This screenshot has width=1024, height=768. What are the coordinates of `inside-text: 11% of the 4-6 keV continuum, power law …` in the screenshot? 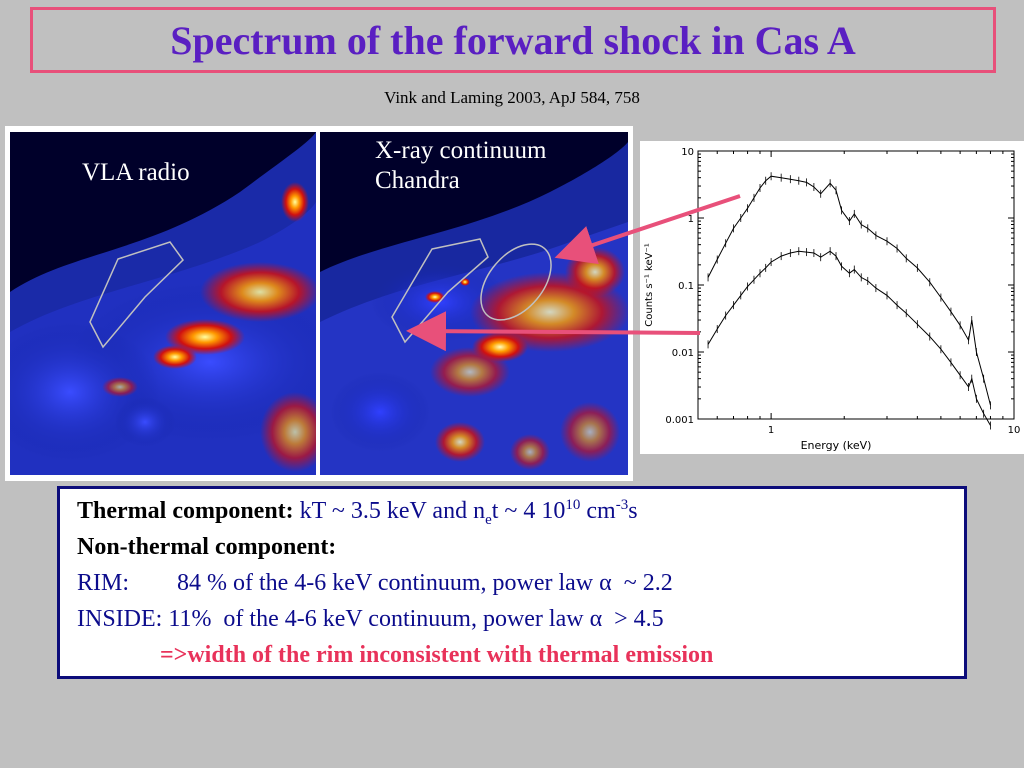 It's located at (416, 619).